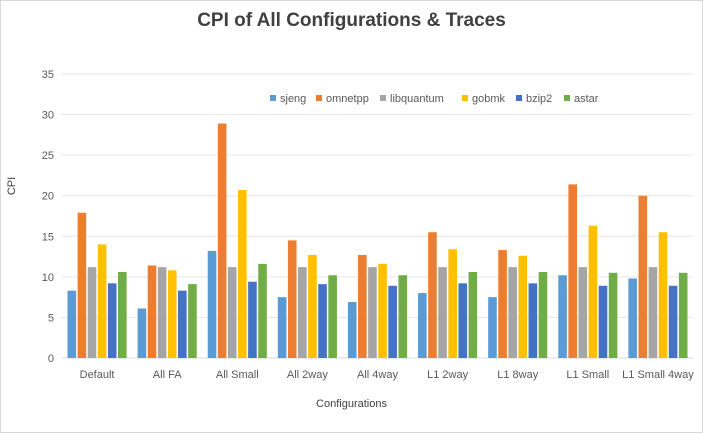 The height and width of the screenshot is (433, 703). I want to click on x-tick-label: All Small, so click(237, 375).